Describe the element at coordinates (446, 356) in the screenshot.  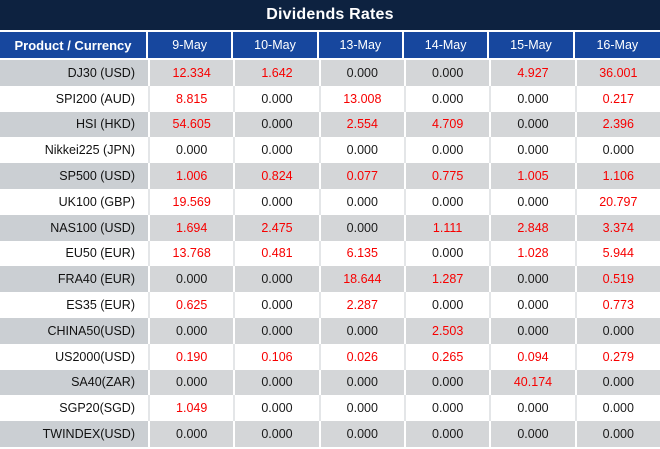
I see `value-cell: 0.265` at that location.